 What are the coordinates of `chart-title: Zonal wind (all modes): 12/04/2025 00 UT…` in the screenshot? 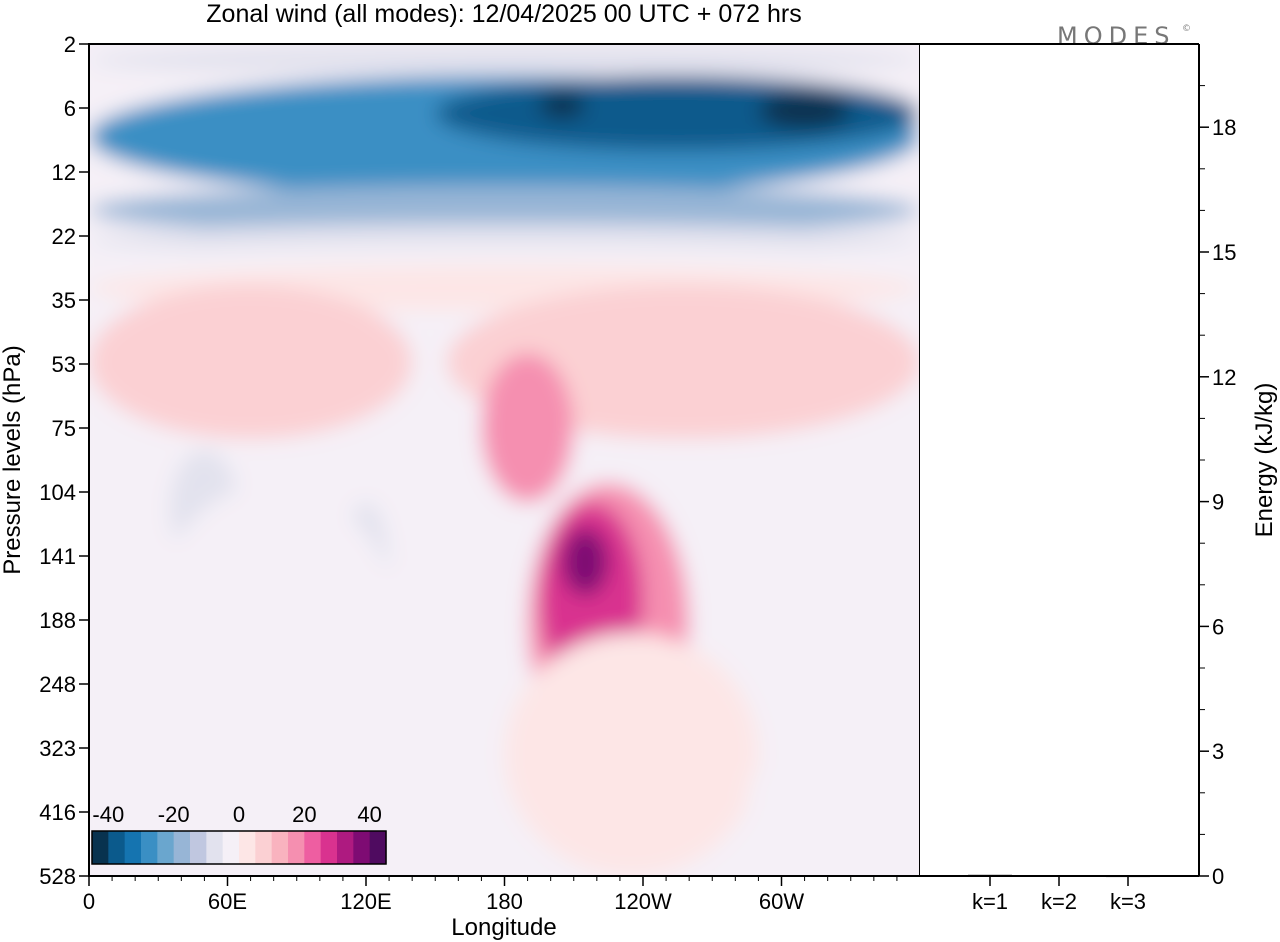 It's located at (503, 14).